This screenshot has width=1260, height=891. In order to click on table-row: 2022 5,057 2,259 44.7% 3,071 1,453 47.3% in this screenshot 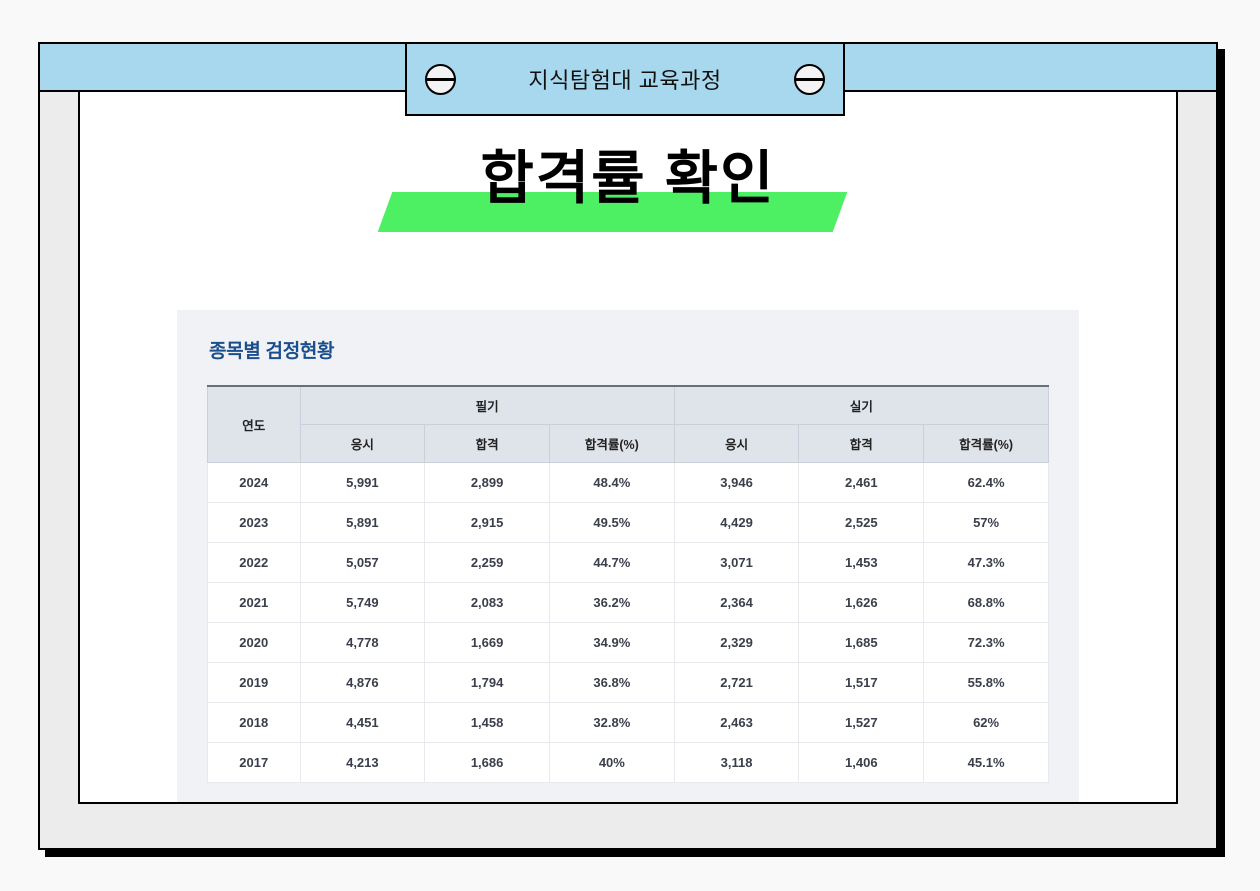, I will do `click(628, 562)`.